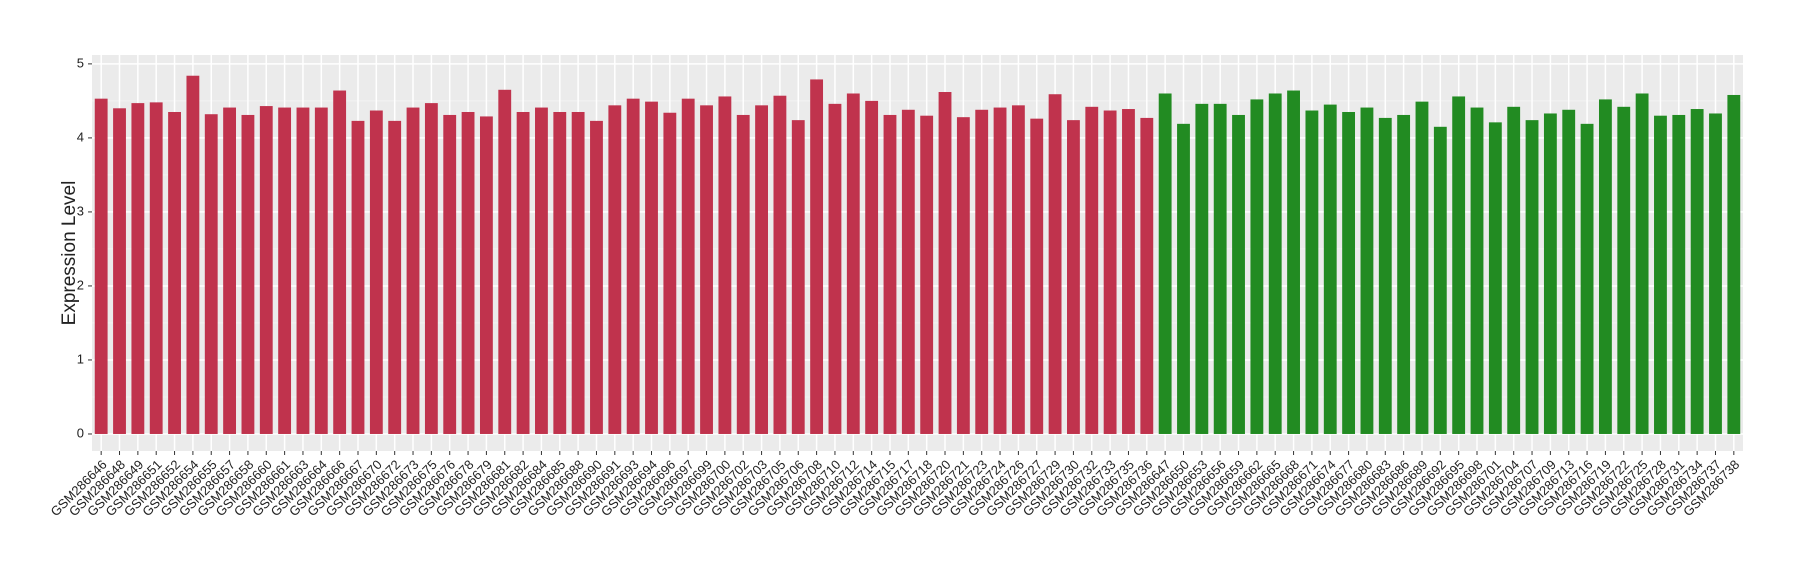  Describe the element at coordinates (80, 358) in the screenshot. I see `y-tick-label: 1` at that location.